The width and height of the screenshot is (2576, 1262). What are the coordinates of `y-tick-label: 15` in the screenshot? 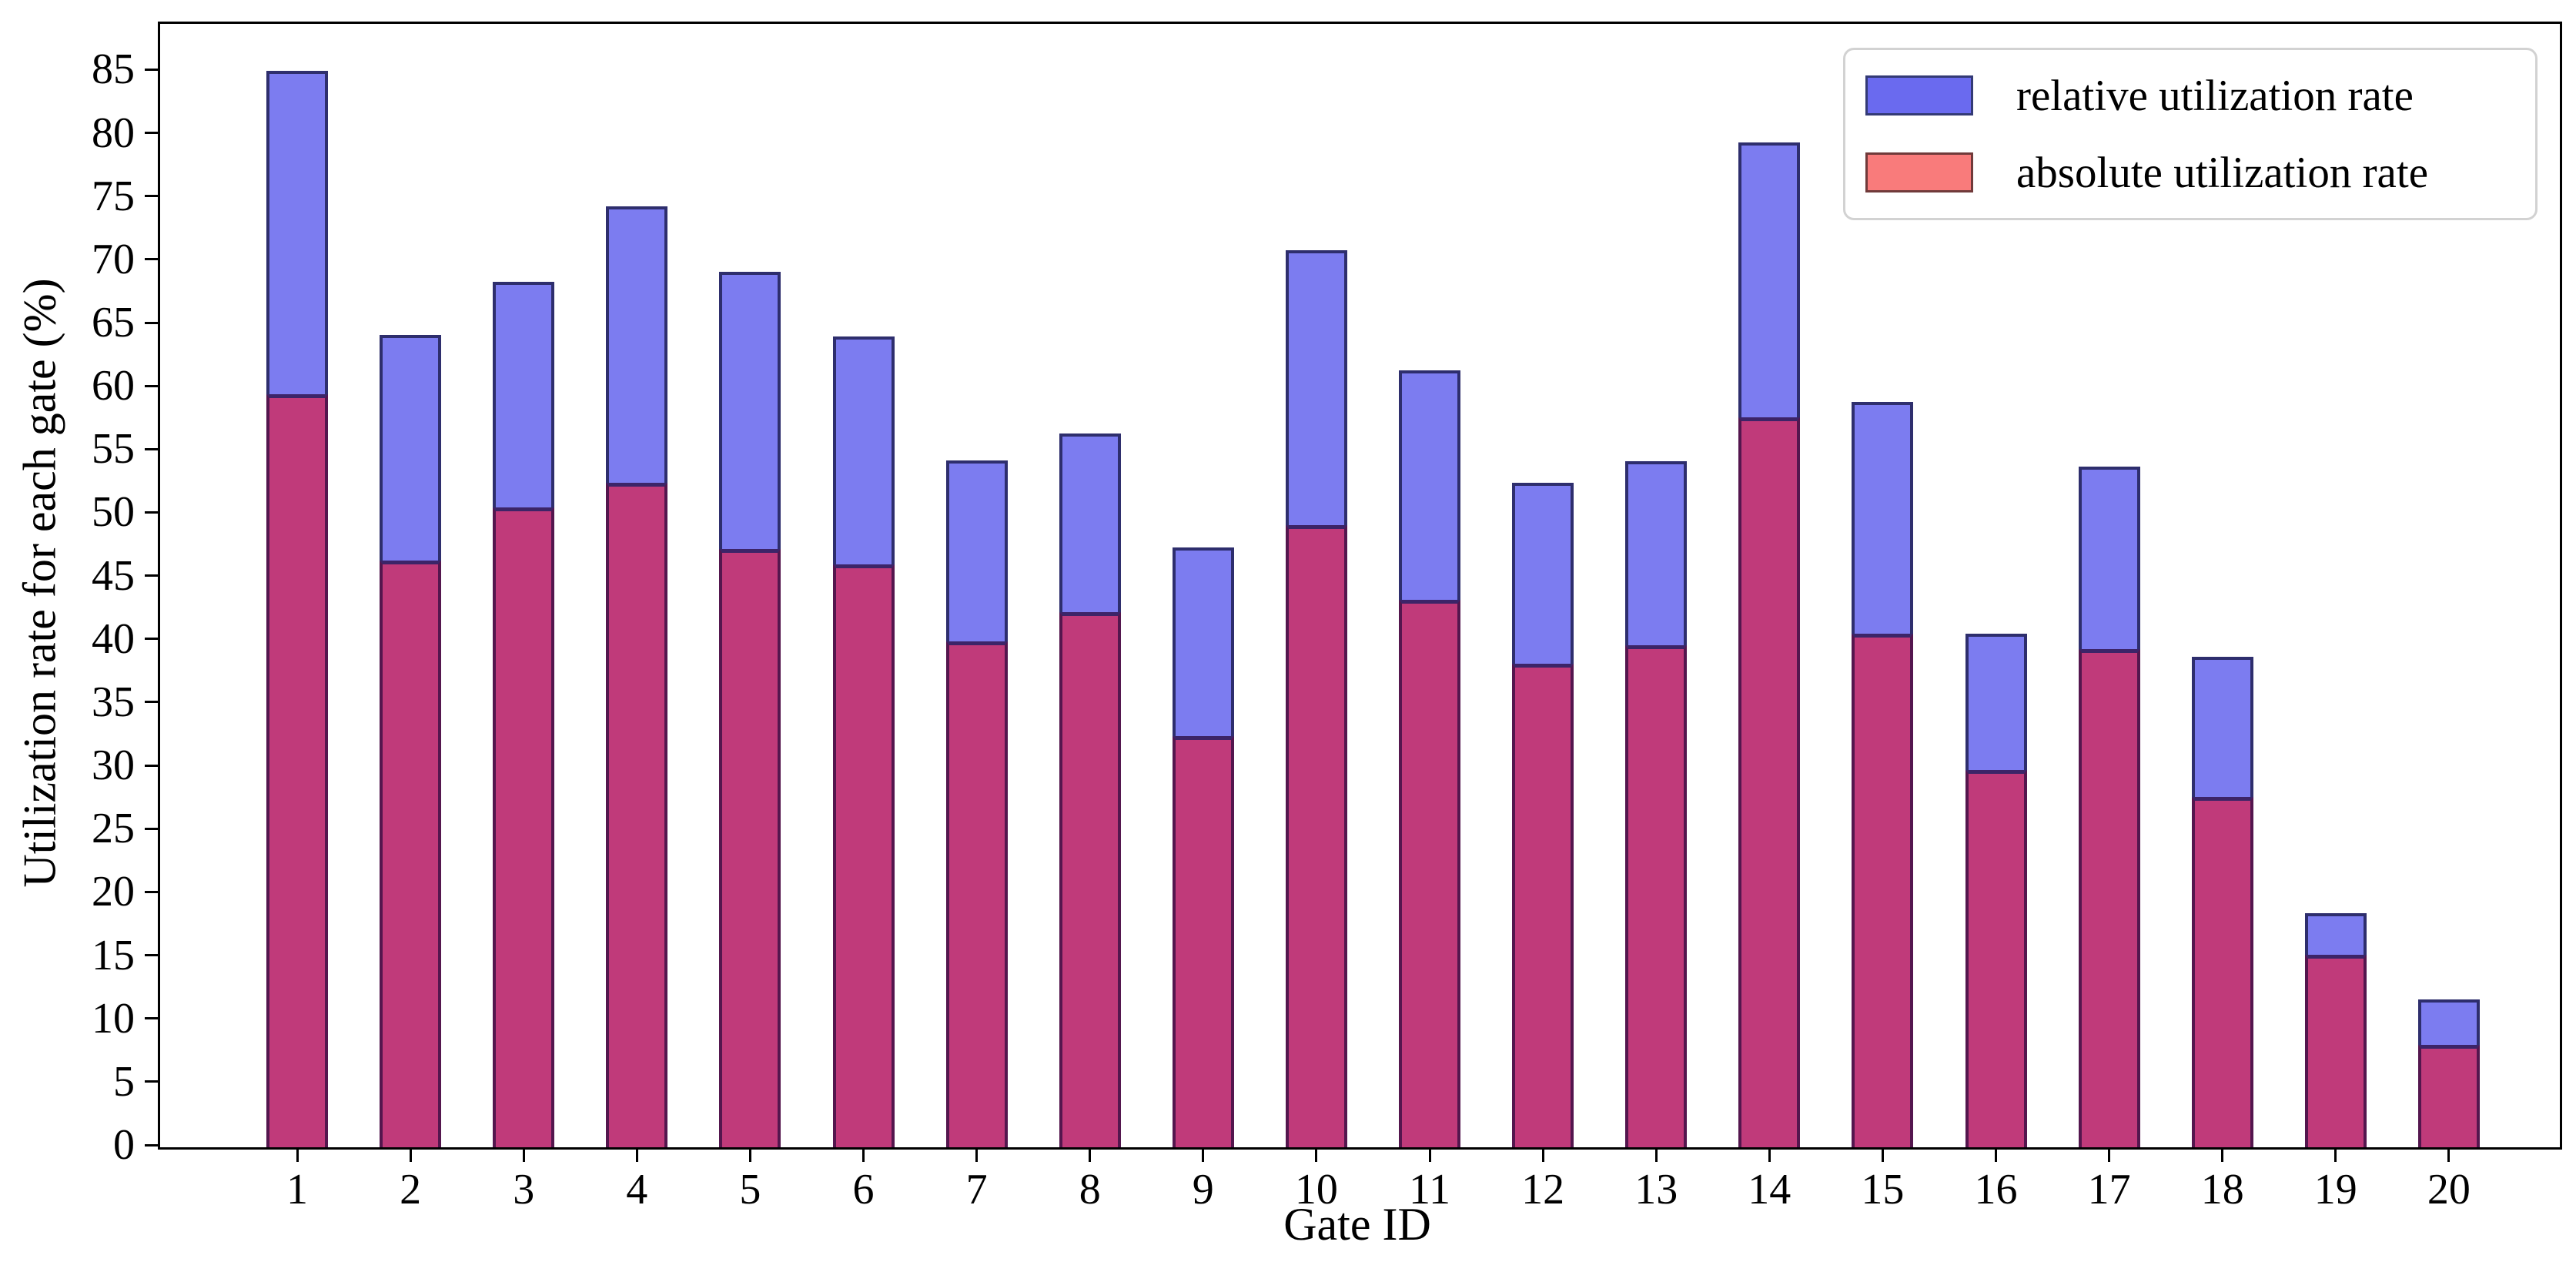 It's located at (114, 955).